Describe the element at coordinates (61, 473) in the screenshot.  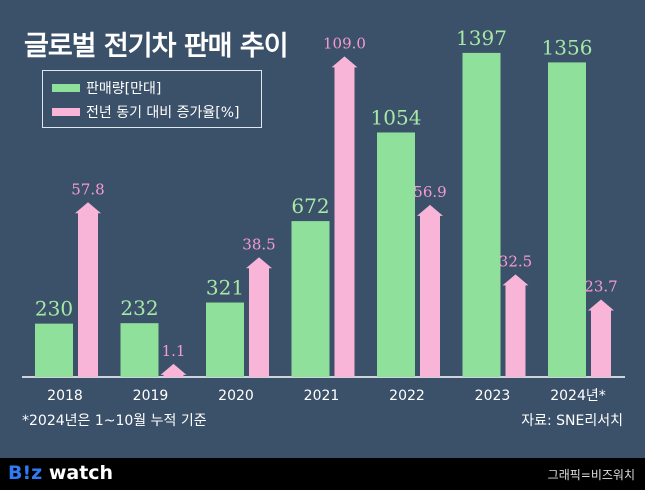
I see `bizwatch-logo: B!z watch` at that location.